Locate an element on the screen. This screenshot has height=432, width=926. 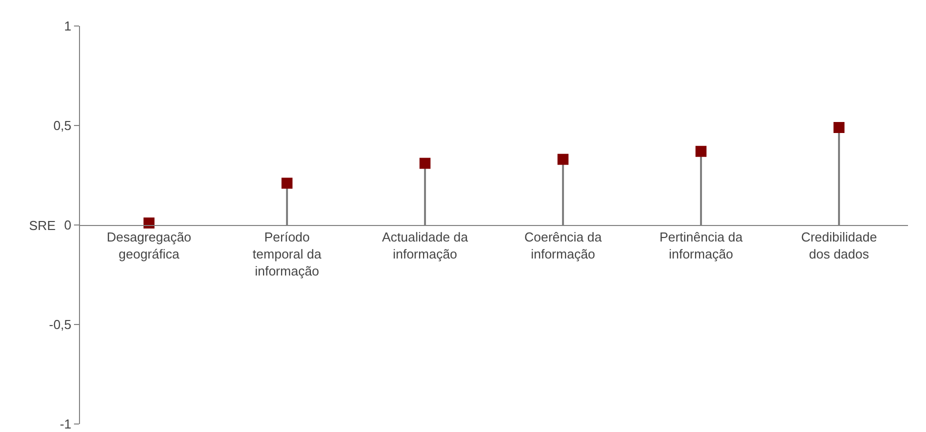
x-tick-label: Período temporal da informação is located at coordinates (287, 254).